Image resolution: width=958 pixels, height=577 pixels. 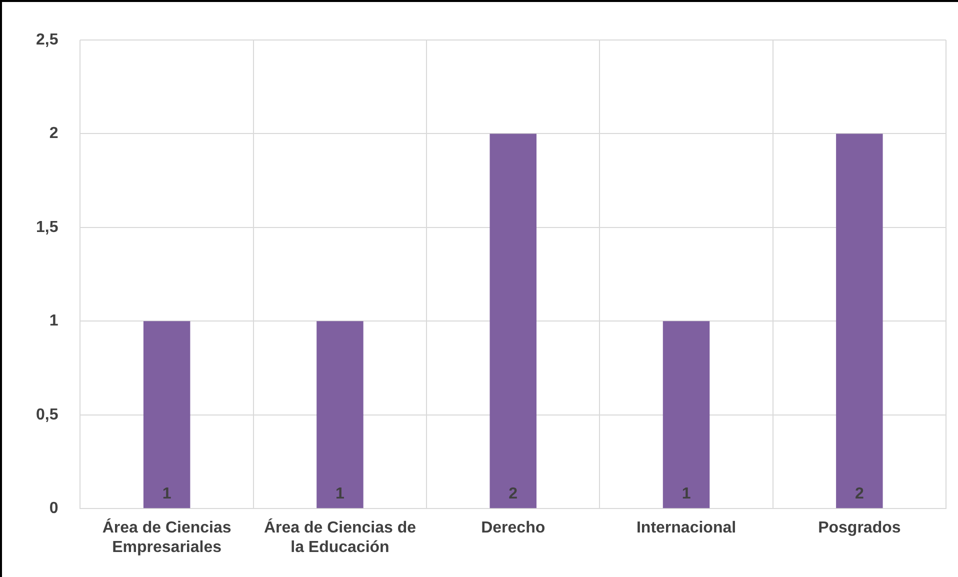 What do you see at coordinates (47, 227) in the screenshot?
I see `y-tick-label: 1,5` at bounding box center [47, 227].